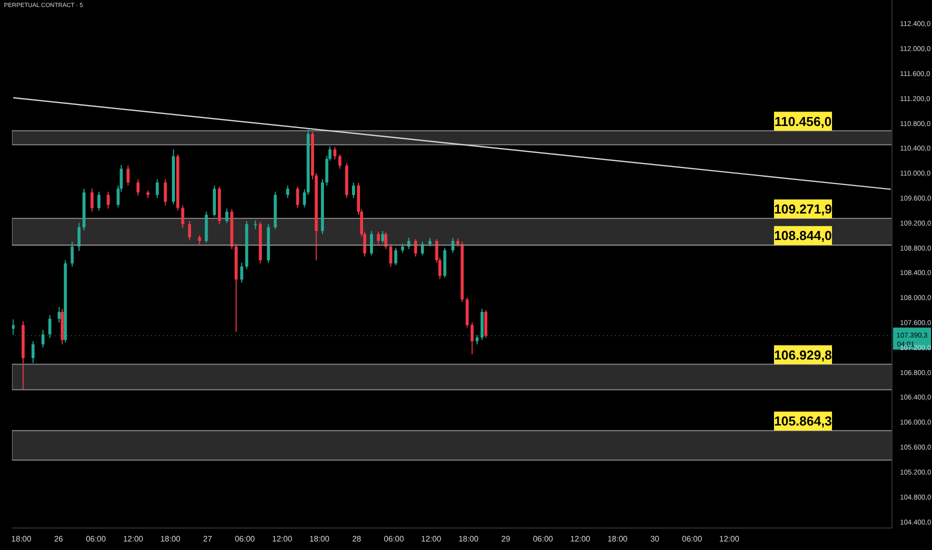 The height and width of the screenshot is (550, 932). Describe the element at coordinates (803, 236) in the screenshot. I see `ref-line-label: 108.844,0` at that location.